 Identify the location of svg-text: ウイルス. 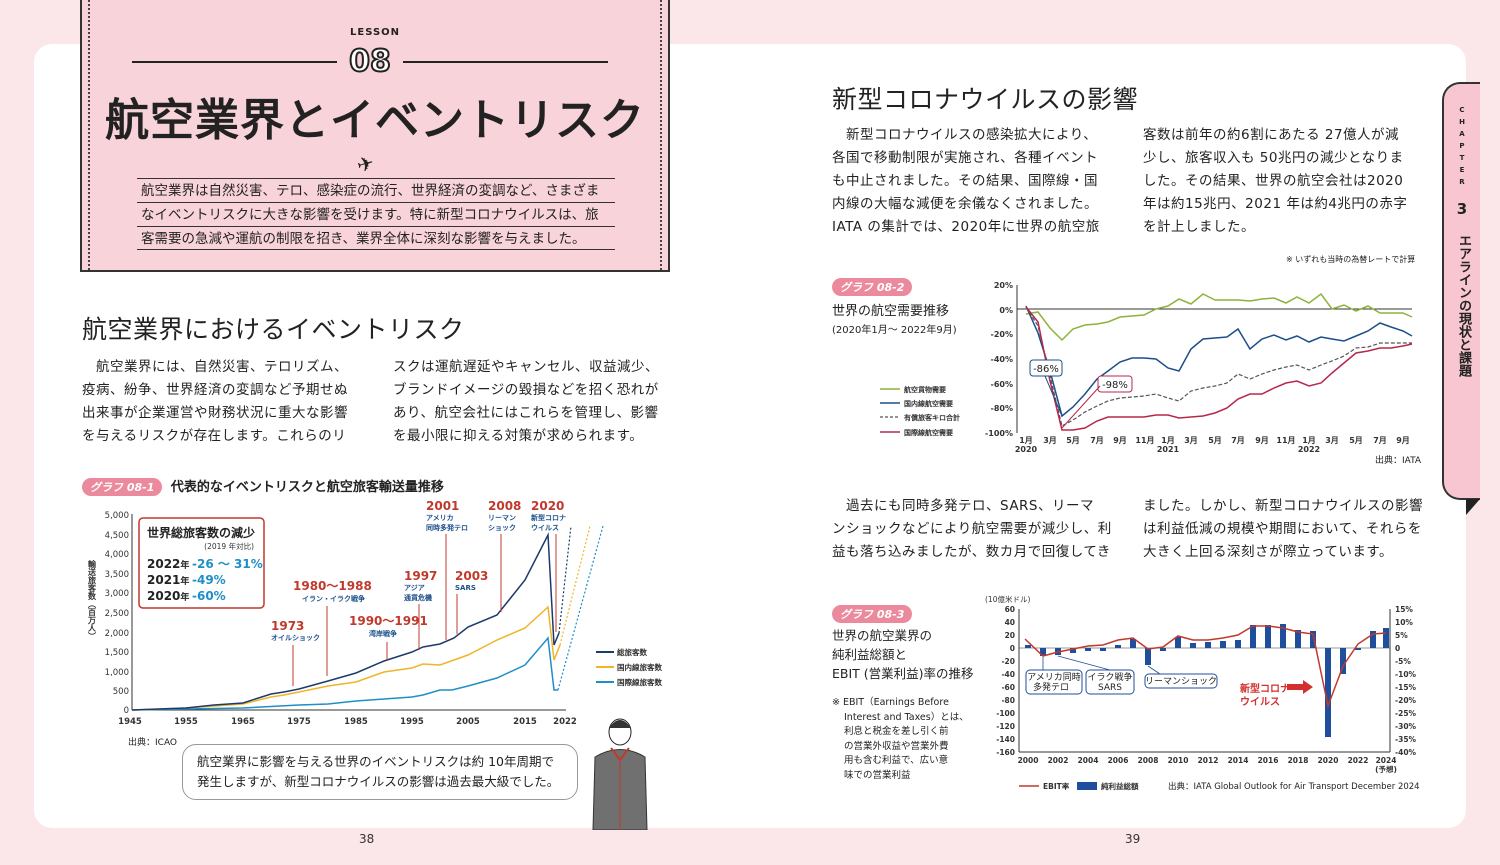
(545, 527).